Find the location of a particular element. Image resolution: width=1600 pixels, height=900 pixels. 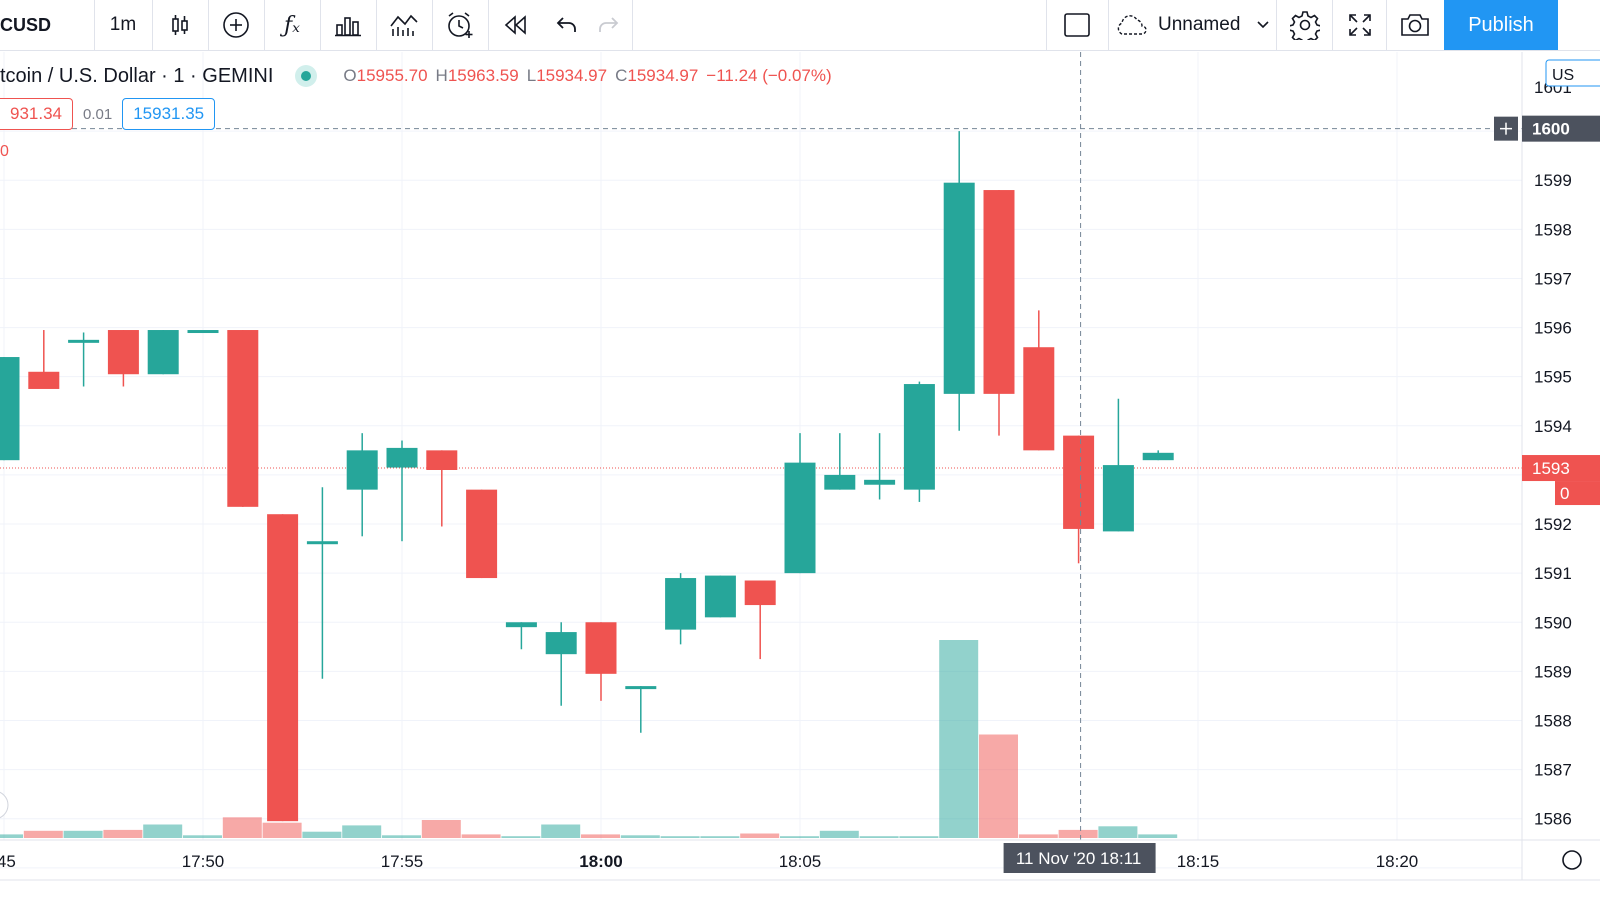

scroll-left-icon is located at coordinates (4, 805).